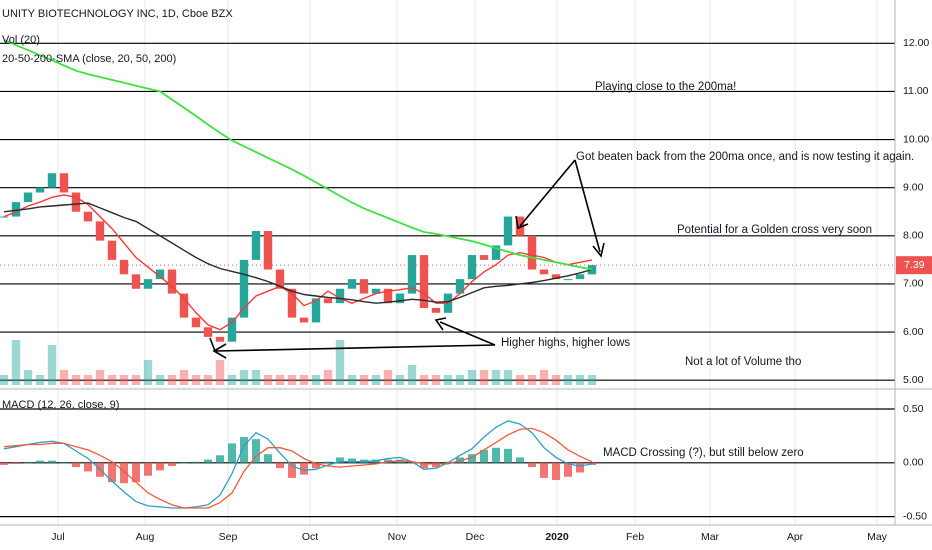 Image resolution: width=932 pixels, height=550 pixels. What do you see at coordinates (310, 537) in the screenshot?
I see `x-tick-label: Oct` at bounding box center [310, 537].